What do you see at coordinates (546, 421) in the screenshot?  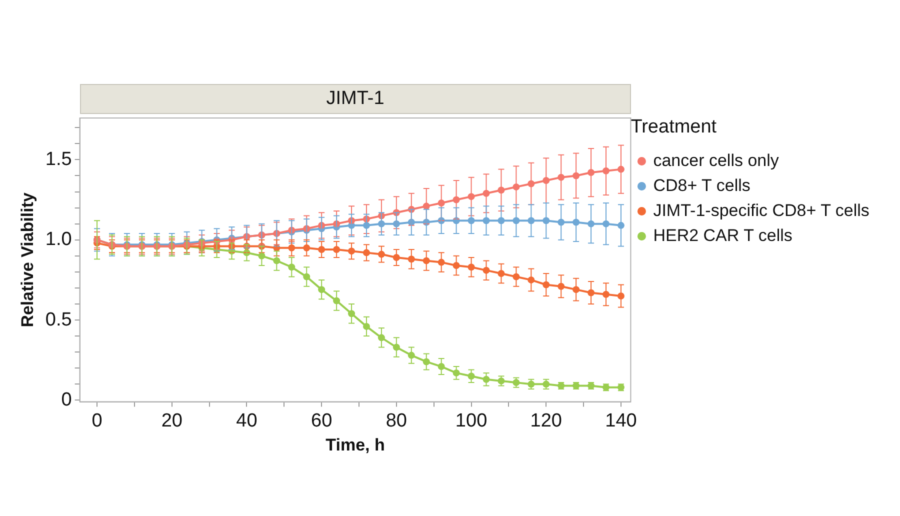 I see `x-tick-label: 120` at bounding box center [546, 421].